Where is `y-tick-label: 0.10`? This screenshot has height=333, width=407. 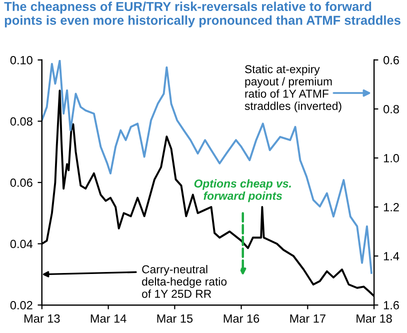 y-tick-label: 0.10 is located at coordinates (21, 60).